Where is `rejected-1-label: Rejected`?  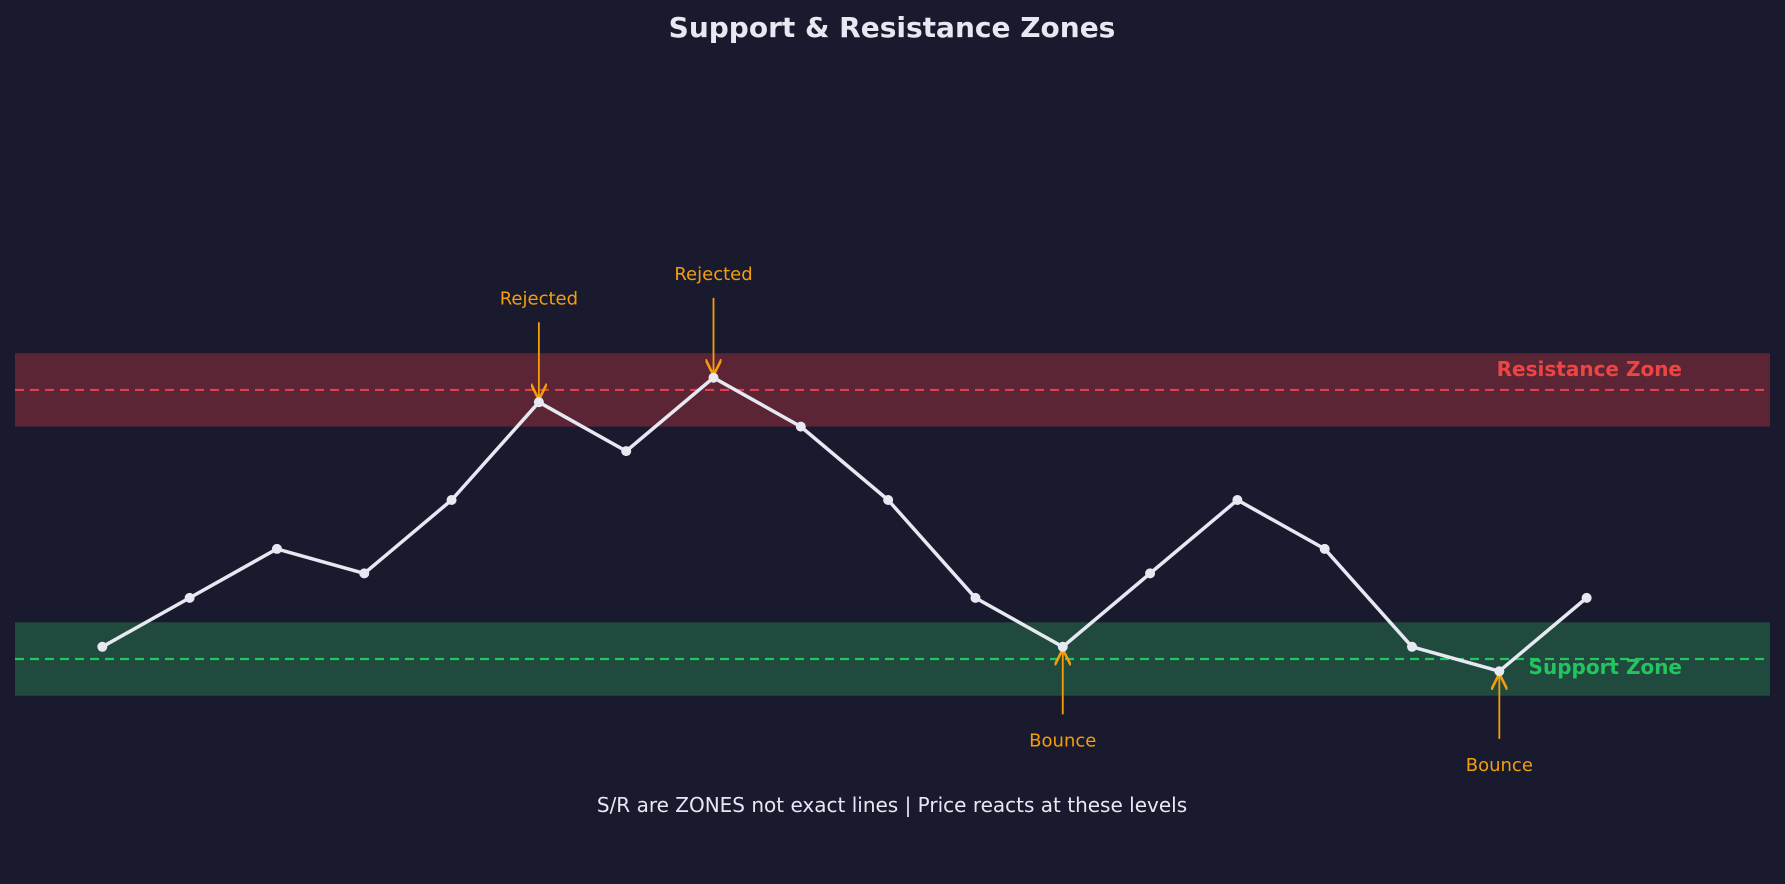
rejected-1-label: Rejected is located at coordinates (539, 298).